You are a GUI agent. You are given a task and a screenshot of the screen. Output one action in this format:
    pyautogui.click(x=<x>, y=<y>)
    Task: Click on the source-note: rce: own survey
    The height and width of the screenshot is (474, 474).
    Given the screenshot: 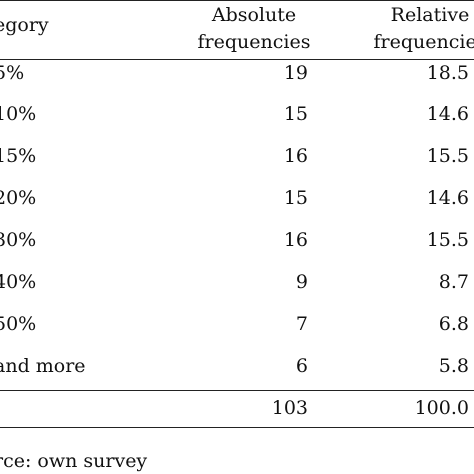 What is the action you would take?
    pyautogui.click(x=74, y=461)
    